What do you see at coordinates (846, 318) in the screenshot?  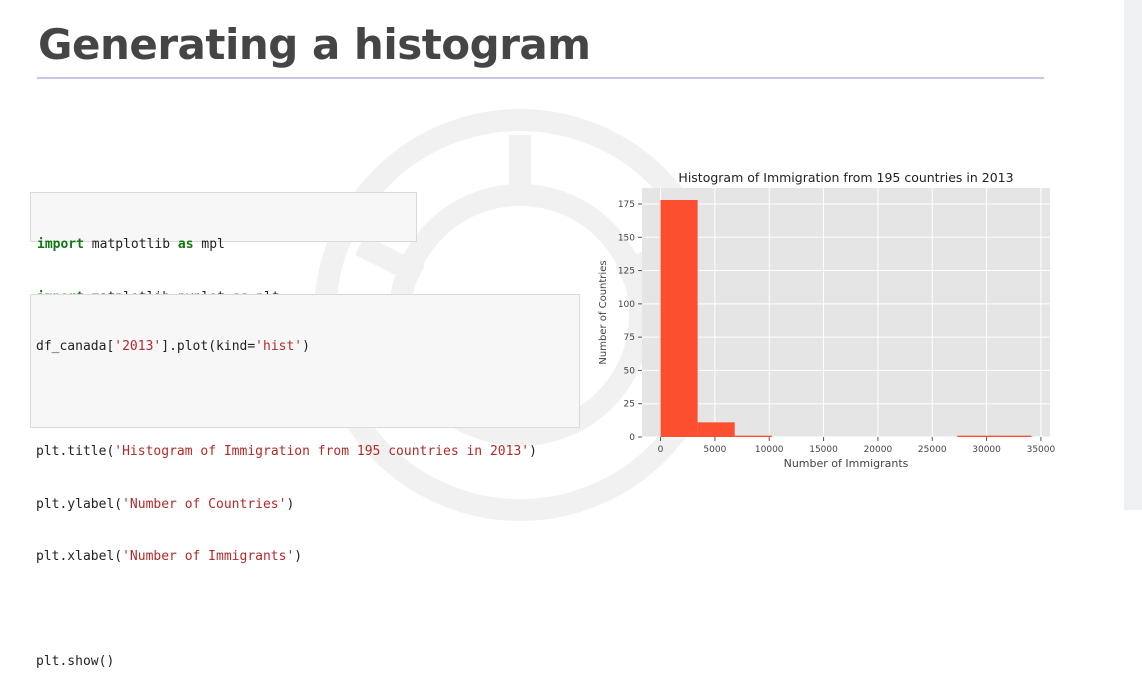 I see `histogram-bars` at bounding box center [846, 318].